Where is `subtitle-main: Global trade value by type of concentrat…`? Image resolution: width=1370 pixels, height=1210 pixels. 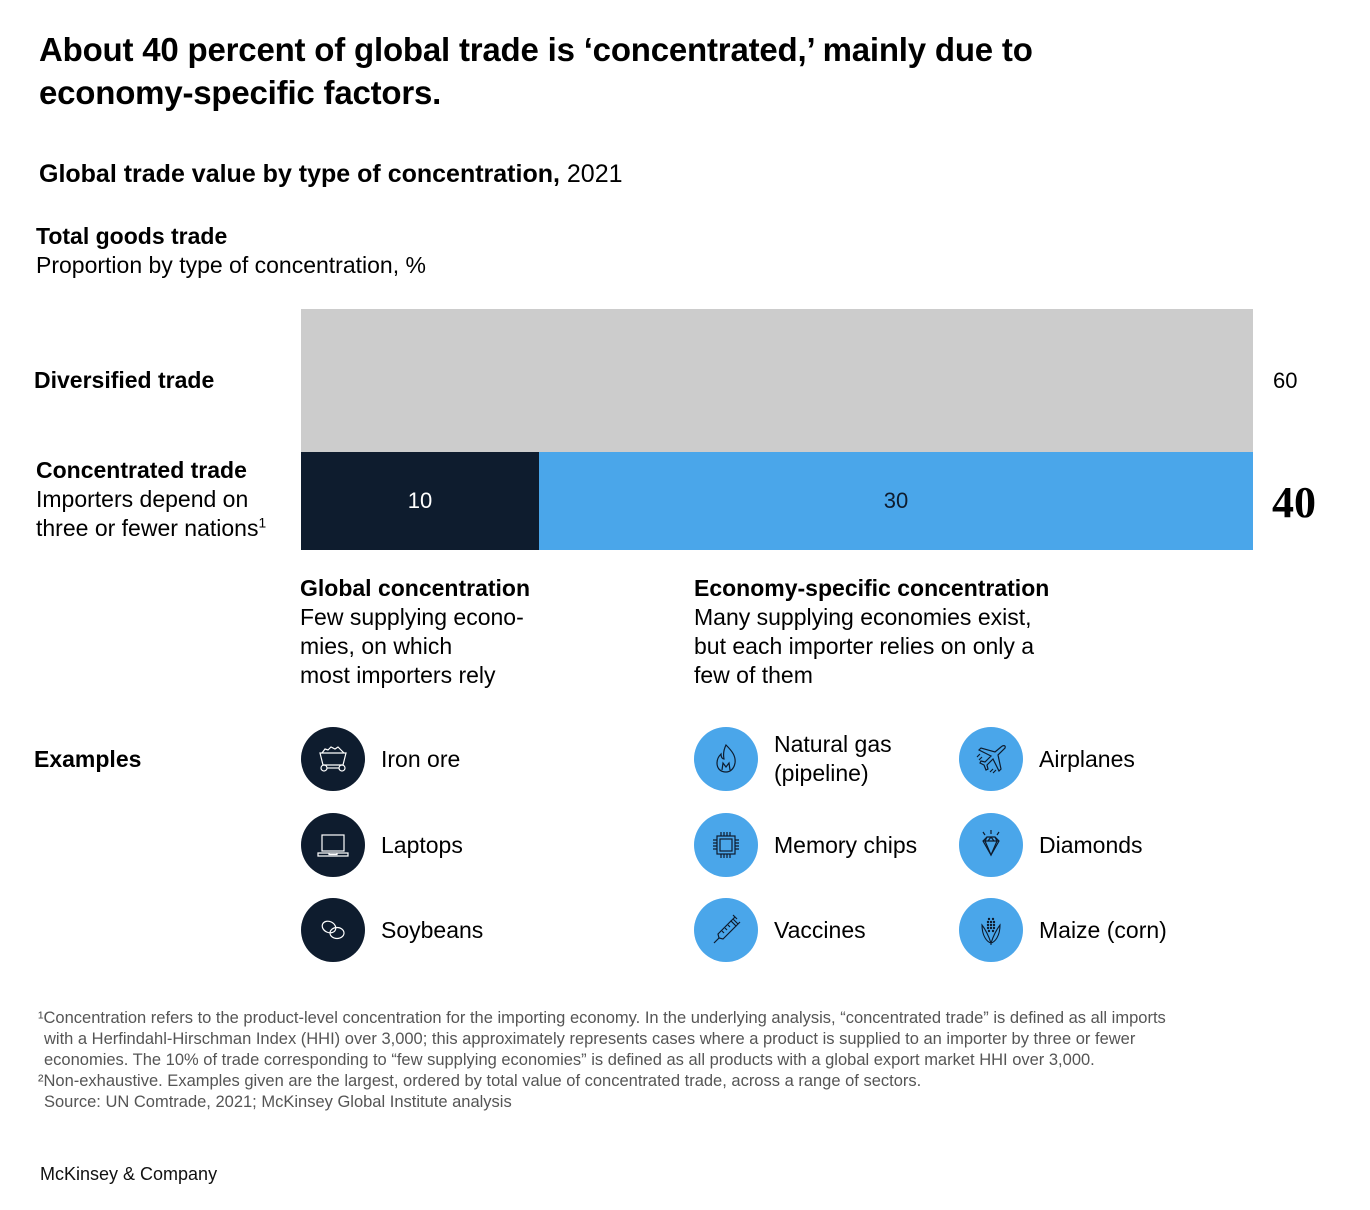
subtitle-main: Global trade value by type of concentrat… is located at coordinates (299, 174).